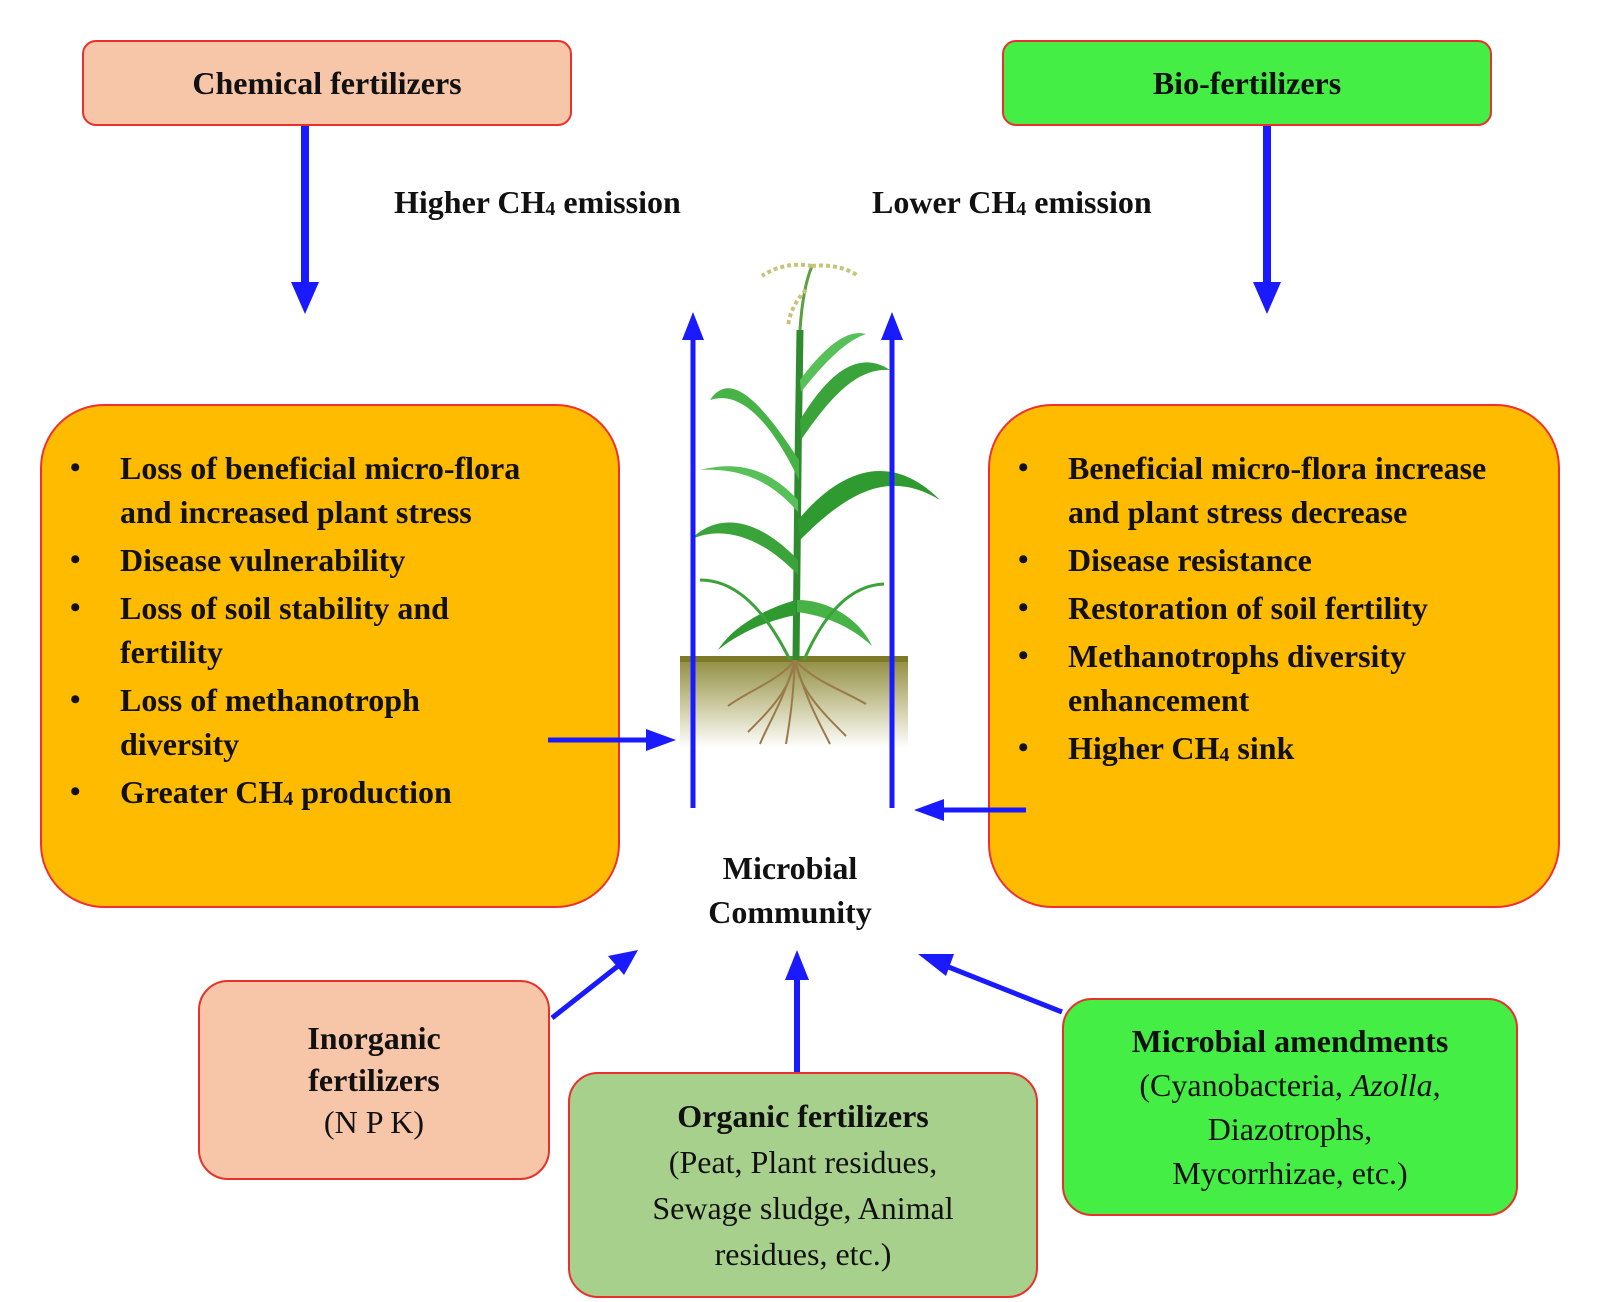  Describe the element at coordinates (970, 810) in the screenshot. I see `arrow-bio-to-plant` at that location.